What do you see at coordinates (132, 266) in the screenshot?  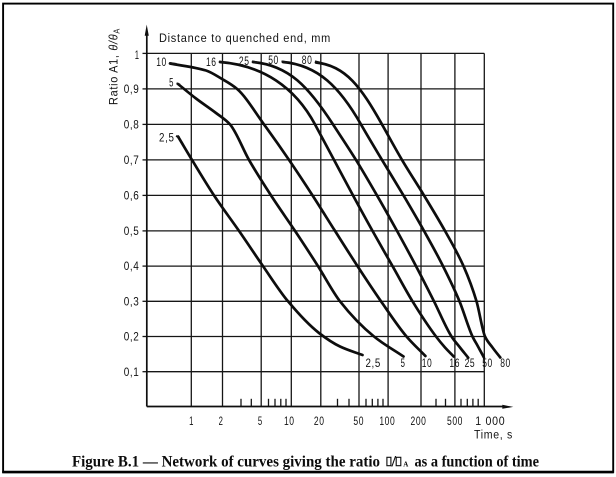 I see `svg-text: 0,4` at bounding box center [132, 266].